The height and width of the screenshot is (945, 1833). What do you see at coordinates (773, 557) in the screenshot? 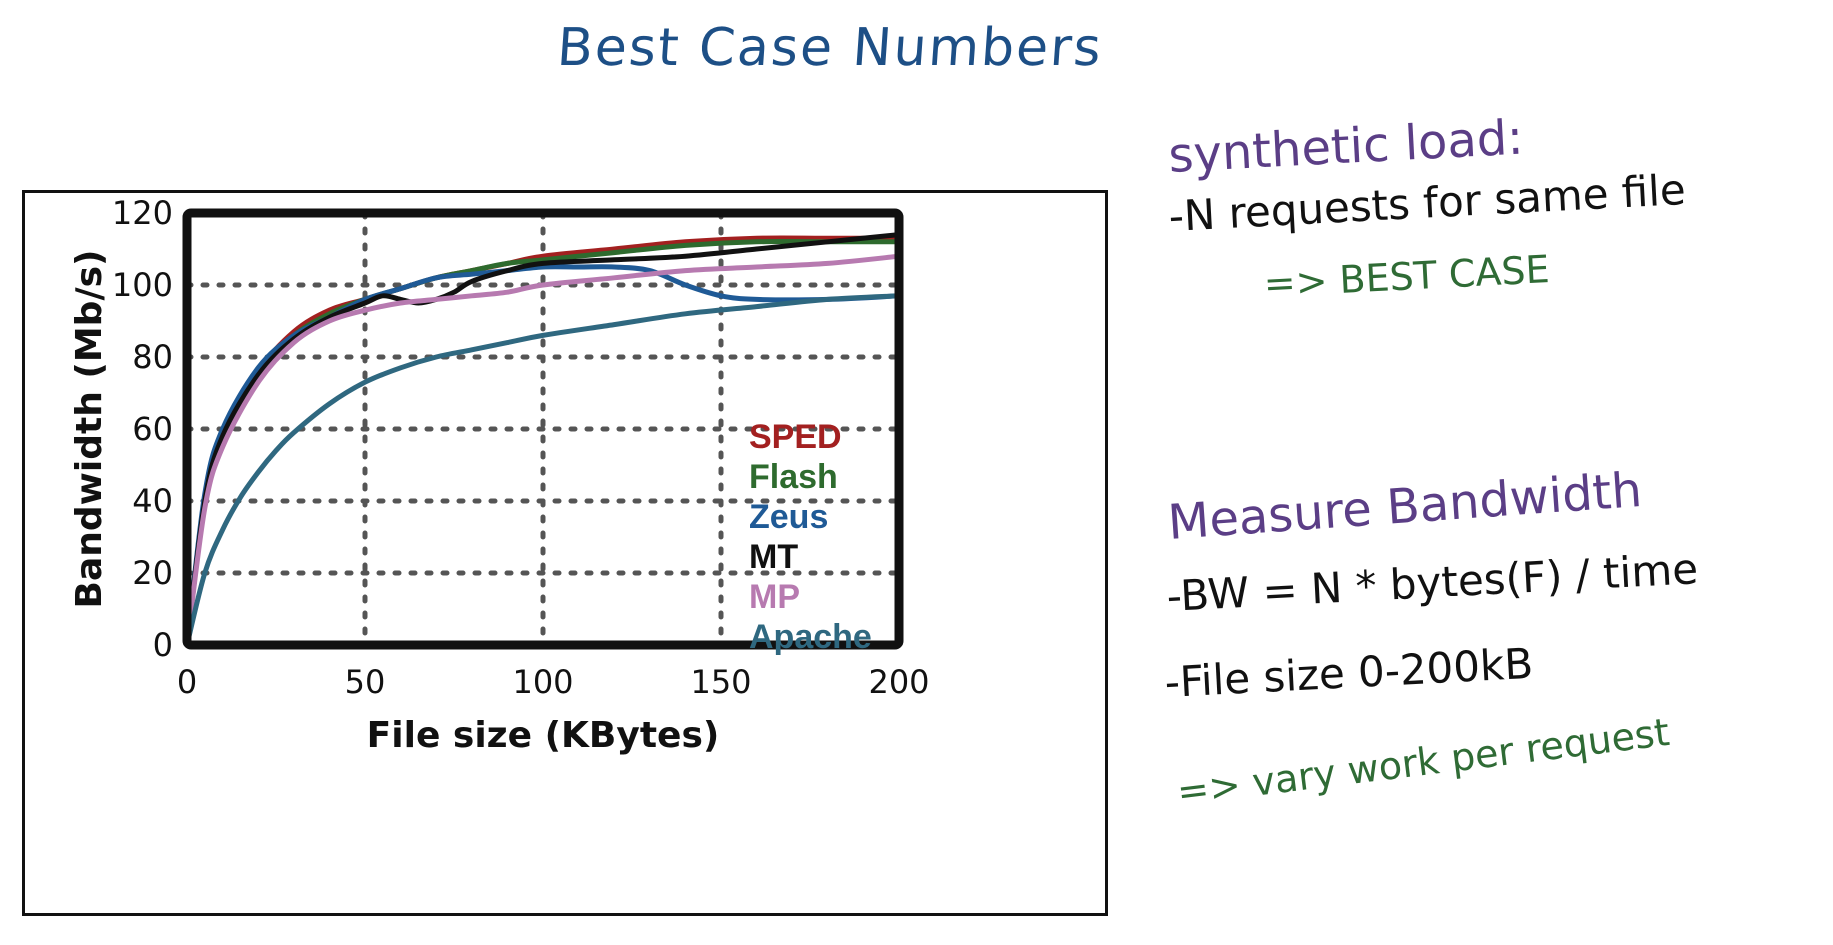
I see `legend-entry-mt: MT` at bounding box center [773, 557].